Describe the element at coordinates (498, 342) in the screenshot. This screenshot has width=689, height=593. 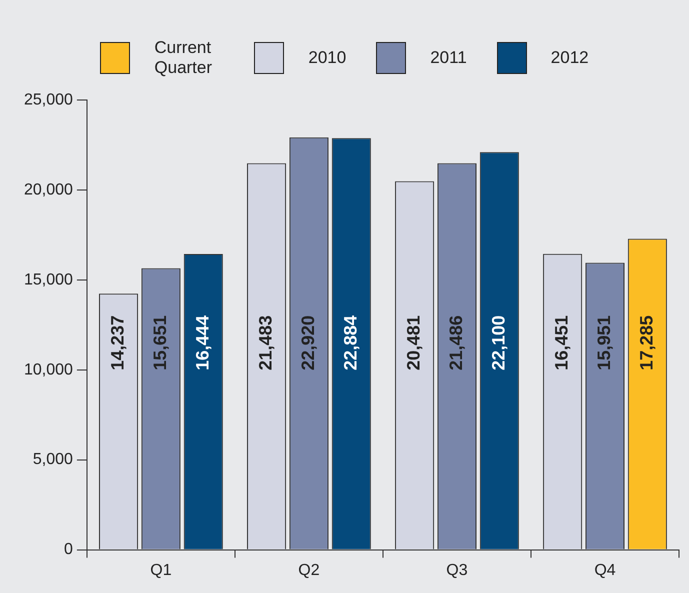
I see `data-label: 22,100` at that location.